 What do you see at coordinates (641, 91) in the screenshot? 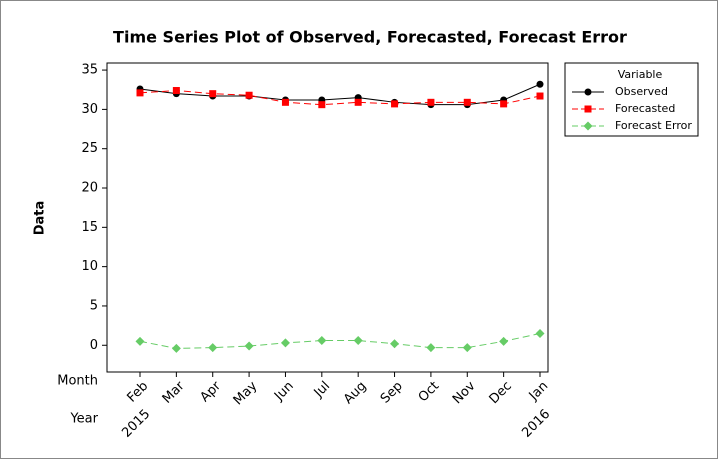
I see `legend-label: Observed` at bounding box center [641, 91].